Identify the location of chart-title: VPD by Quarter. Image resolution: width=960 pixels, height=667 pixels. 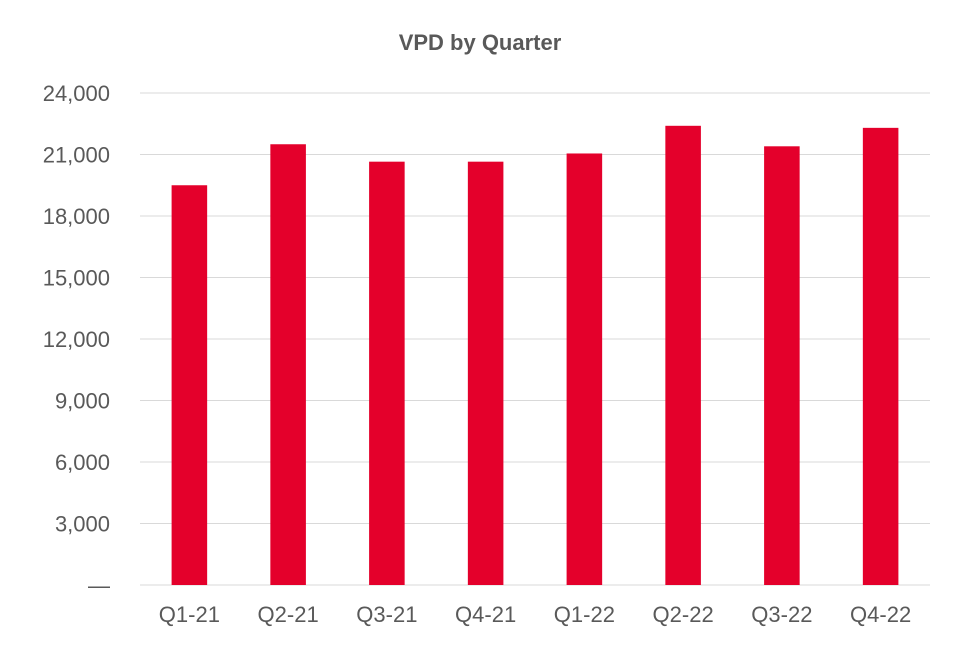
(480, 42).